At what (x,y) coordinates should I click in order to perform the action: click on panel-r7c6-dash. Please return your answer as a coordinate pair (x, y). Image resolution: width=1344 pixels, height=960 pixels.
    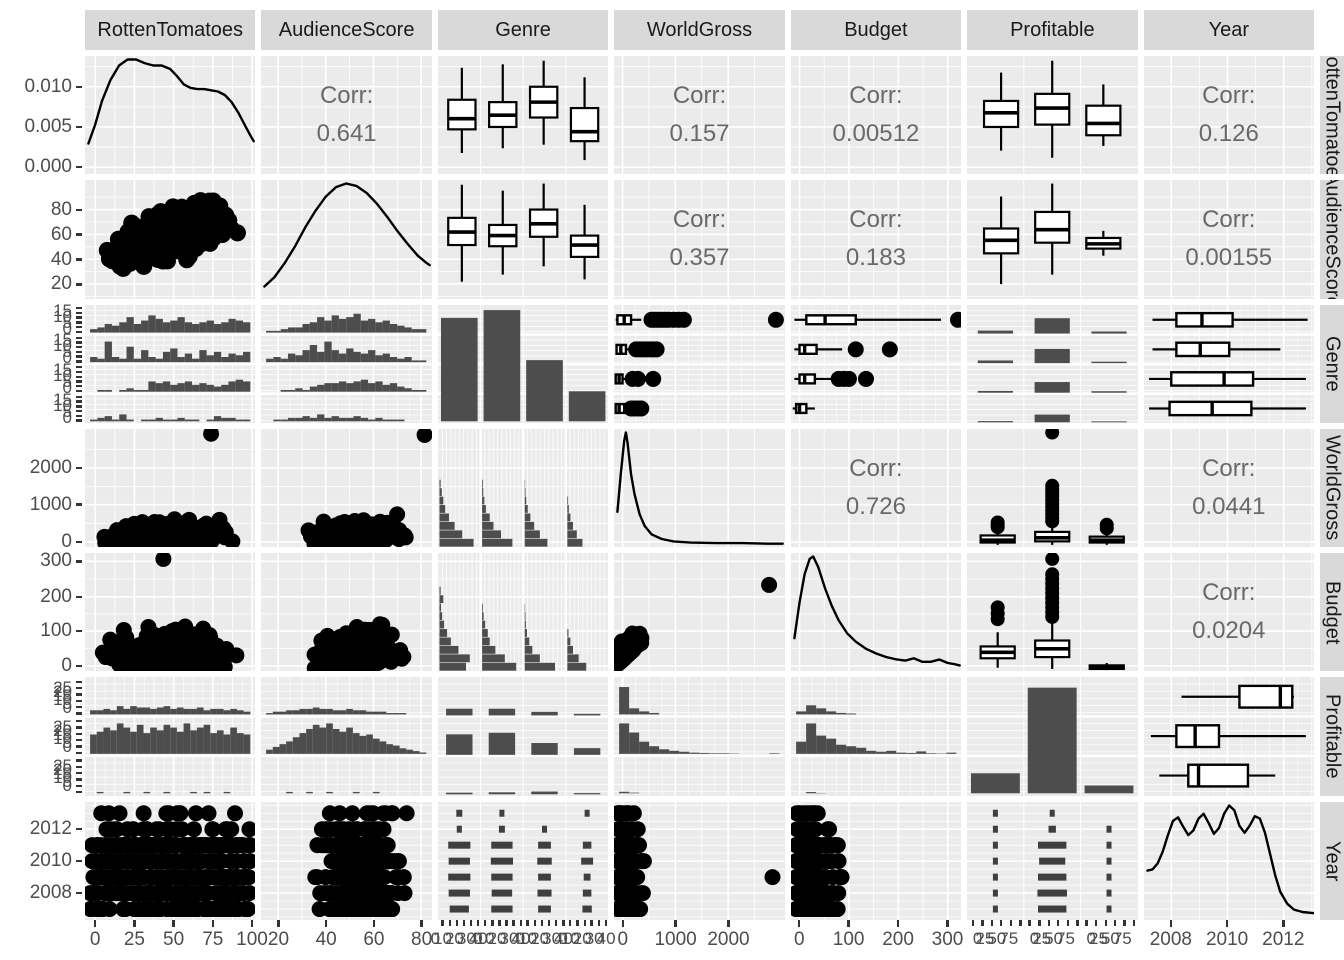
    Looking at the image, I should click on (1052, 860).